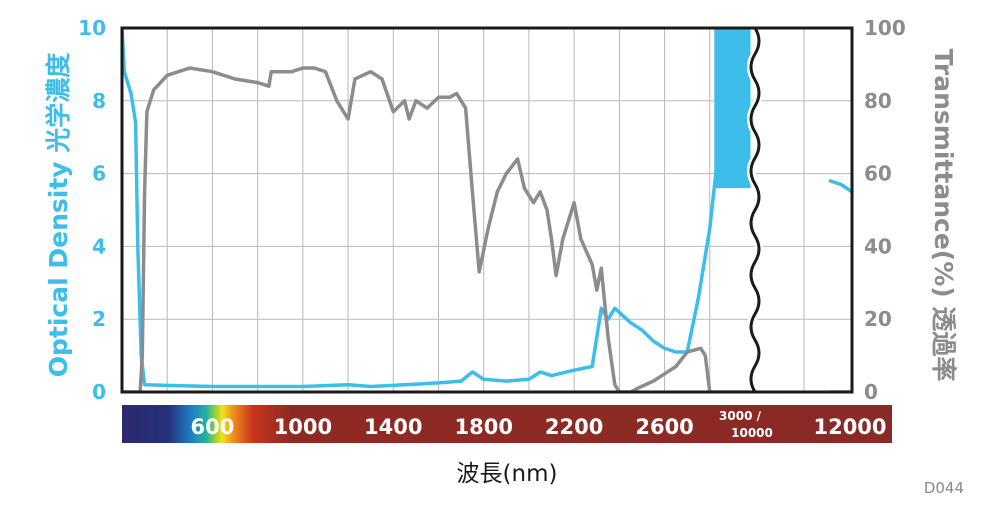 The height and width of the screenshot is (510, 992). What do you see at coordinates (574, 427) in the screenshot?
I see `x-scale-label: 2200` at bounding box center [574, 427].